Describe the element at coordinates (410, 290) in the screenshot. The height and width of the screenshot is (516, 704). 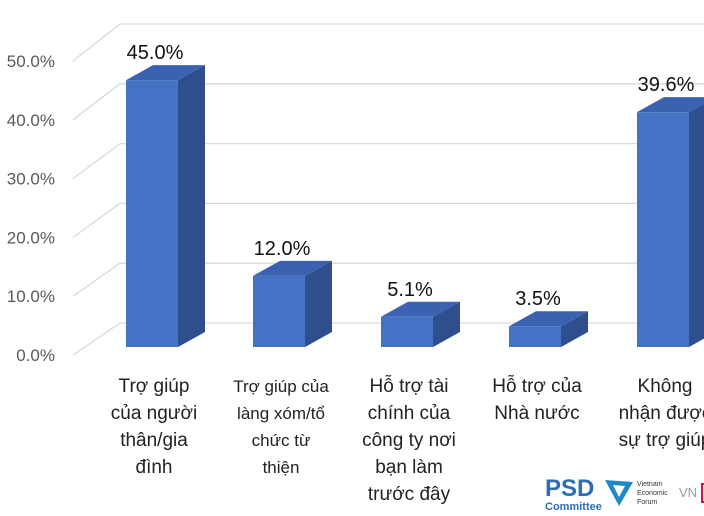
I see `data-label: 5.1%` at that location.